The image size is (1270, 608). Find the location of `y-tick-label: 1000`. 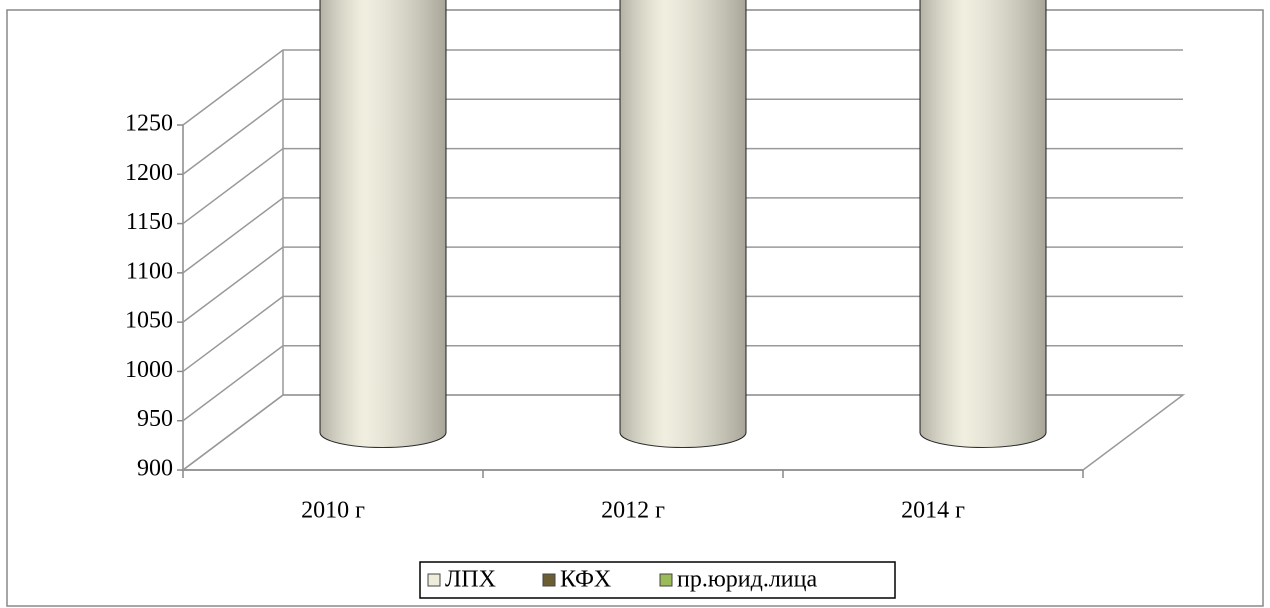

y-tick-label: 1000 is located at coordinates (149, 370).